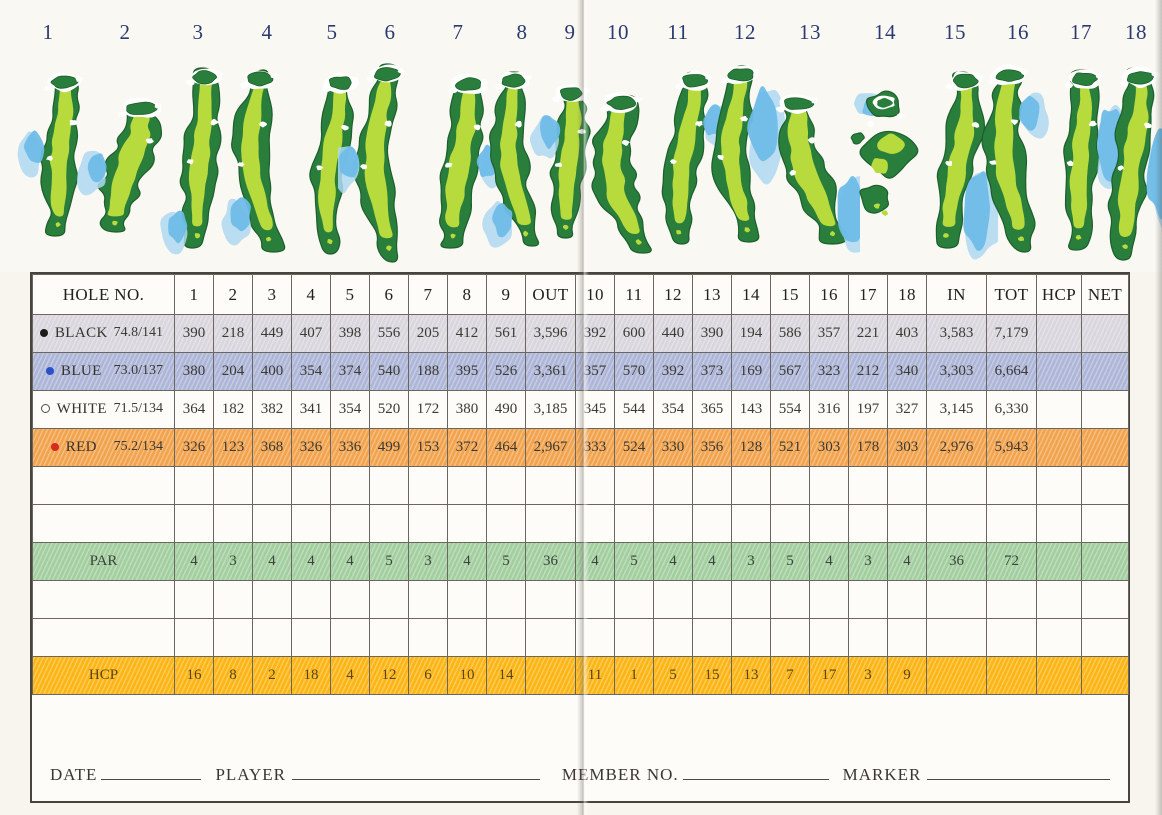  I want to click on yardage-red-hole-15: 521, so click(790, 447).